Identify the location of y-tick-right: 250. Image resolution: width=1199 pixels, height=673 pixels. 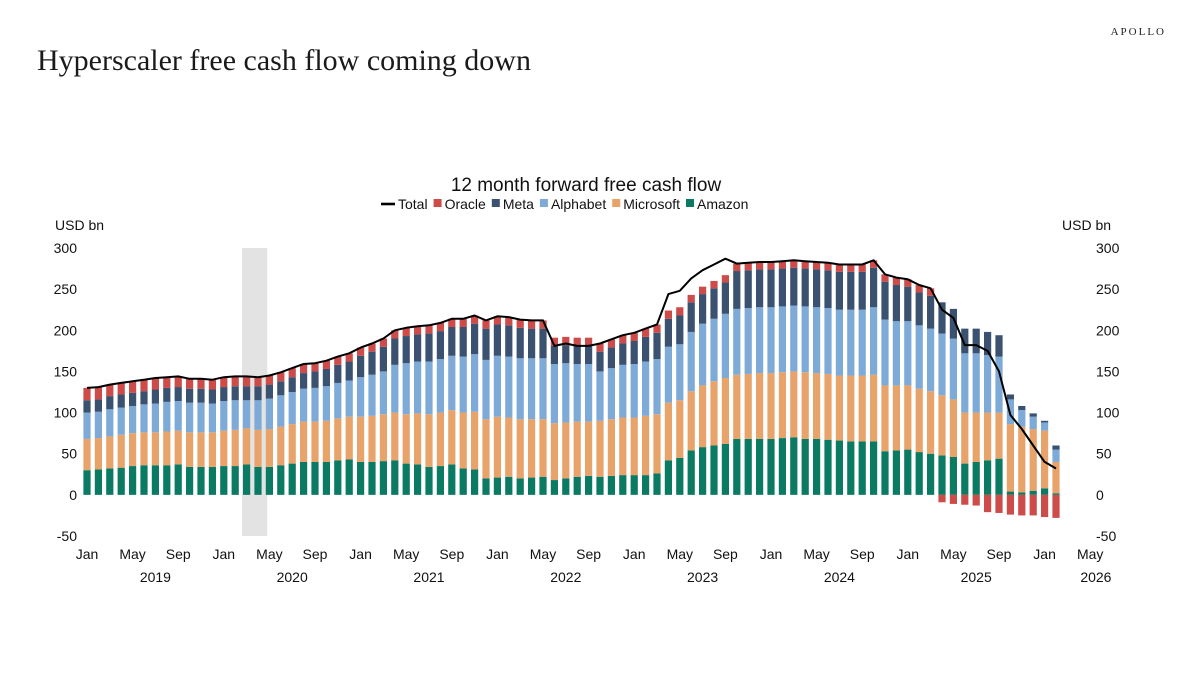
(1108, 289).